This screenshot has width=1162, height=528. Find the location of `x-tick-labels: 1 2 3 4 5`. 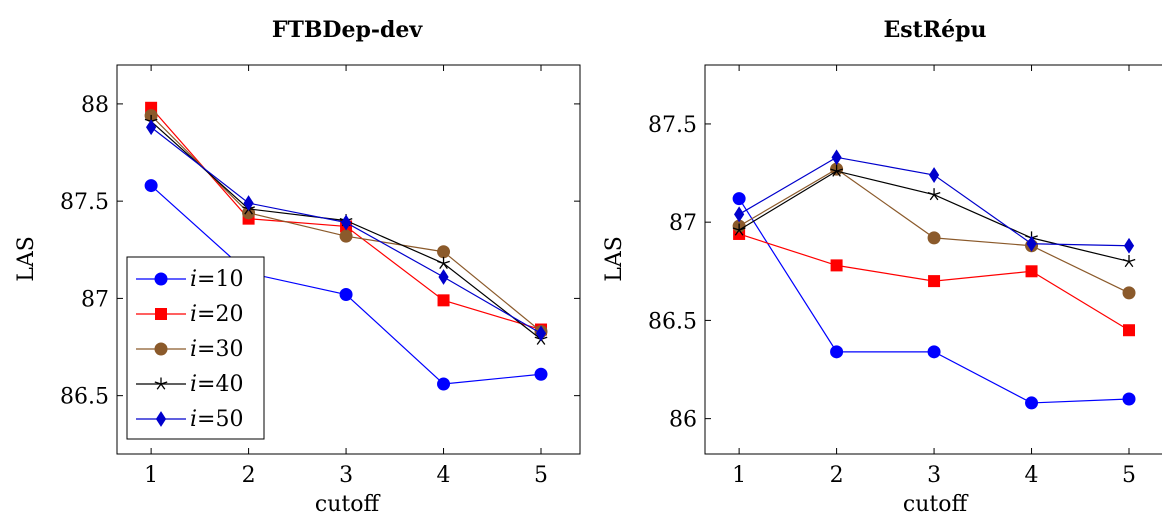

x-tick-labels: 1 2 3 4 5 is located at coordinates (346, 475).